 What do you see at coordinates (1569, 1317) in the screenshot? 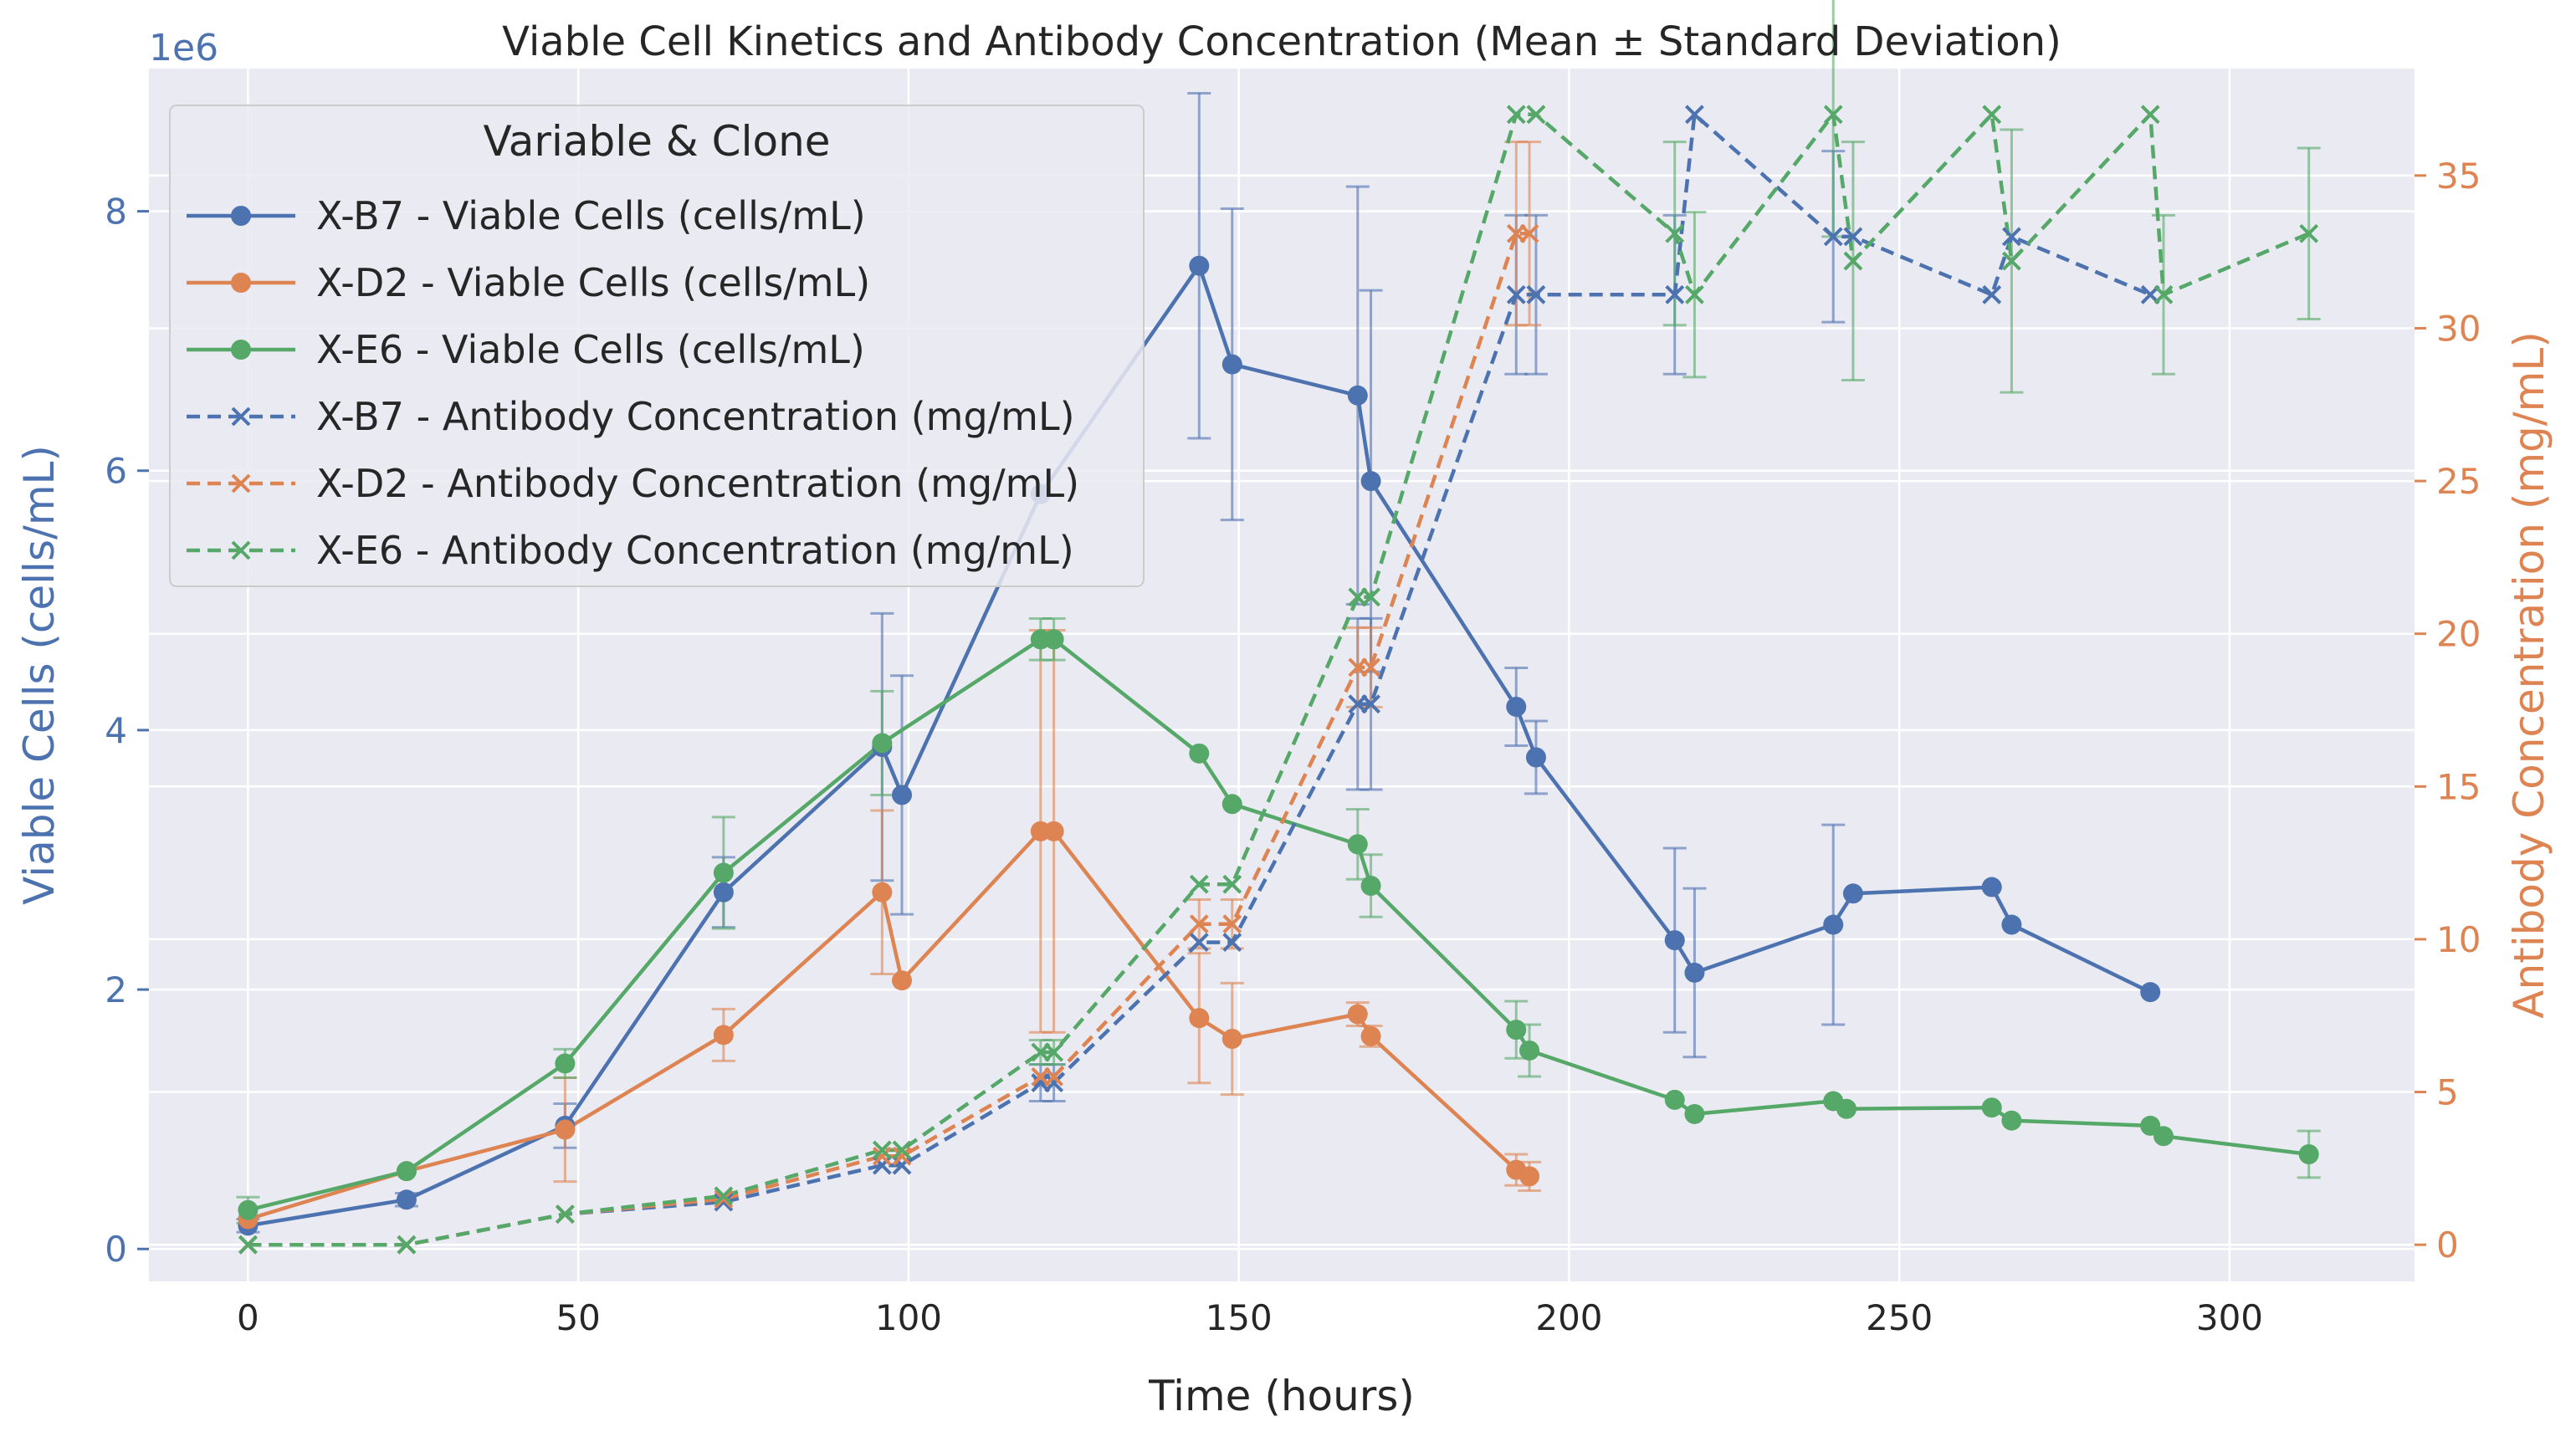
I see `x-tick-label: 200` at bounding box center [1569, 1317].